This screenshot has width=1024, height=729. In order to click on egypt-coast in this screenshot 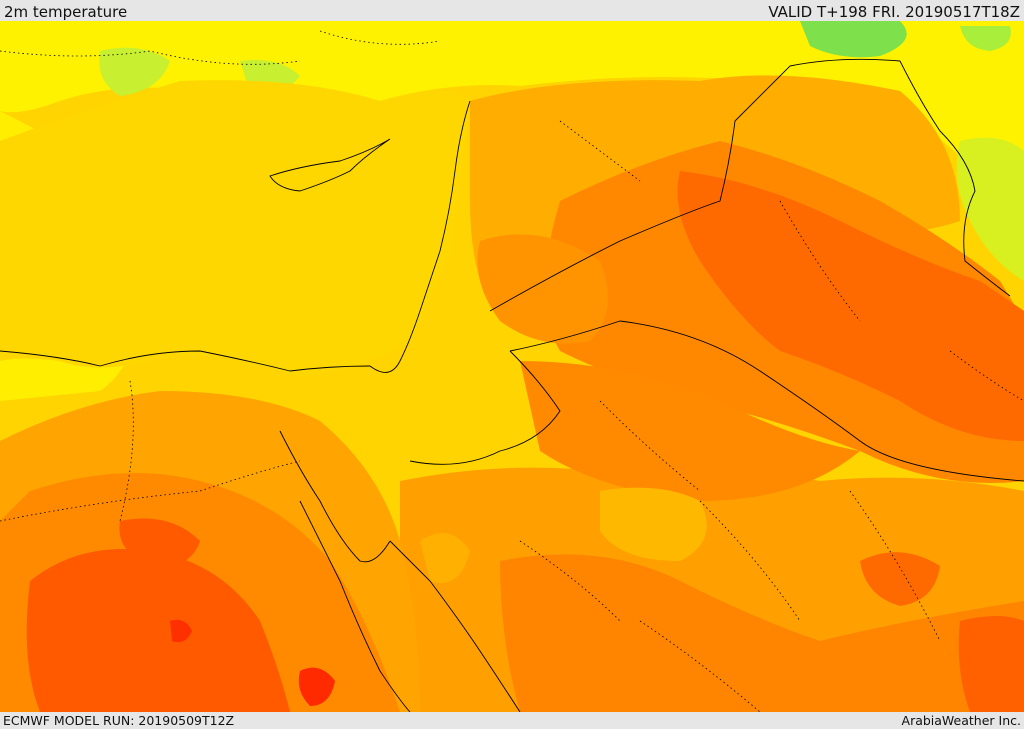, I will do `click(185, 361)`.